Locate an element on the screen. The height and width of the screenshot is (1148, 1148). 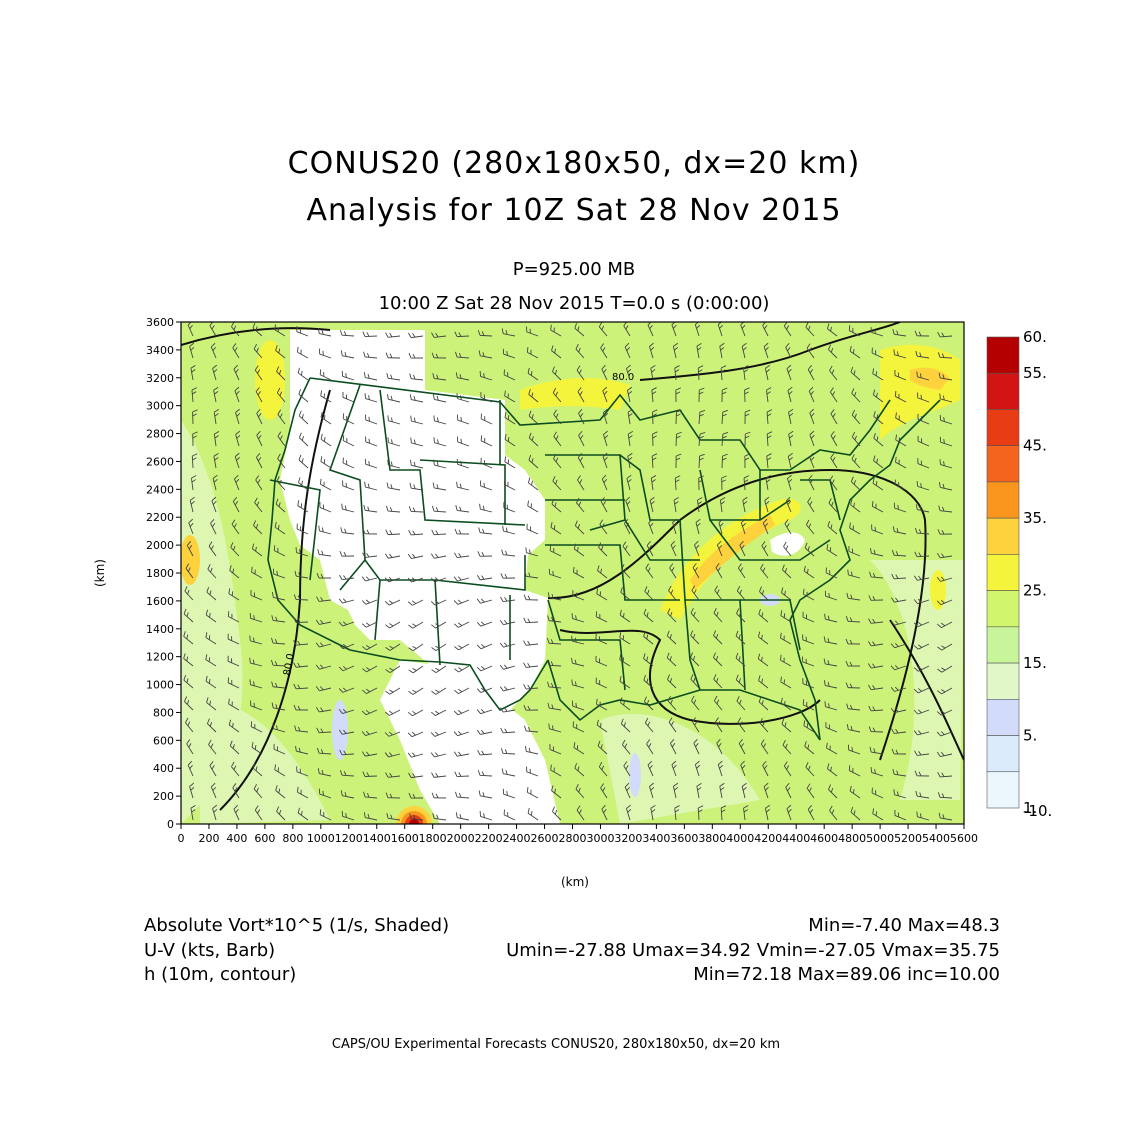
x-tick-label: 1800 is located at coordinates (433, 838).